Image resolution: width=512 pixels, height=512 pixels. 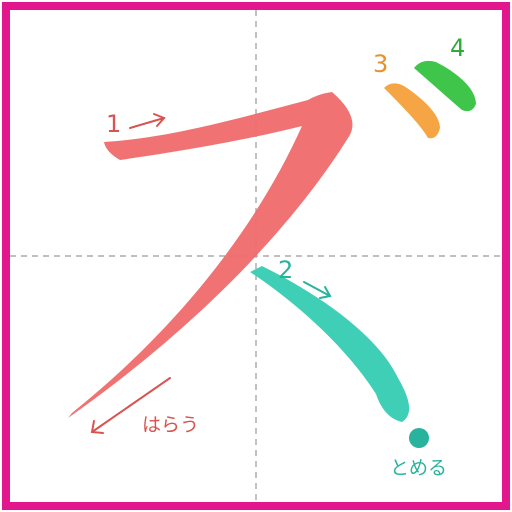 What do you see at coordinates (113, 124) in the screenshot?
I see `stroke-number-1: 1` at bounding box center [113, 124].